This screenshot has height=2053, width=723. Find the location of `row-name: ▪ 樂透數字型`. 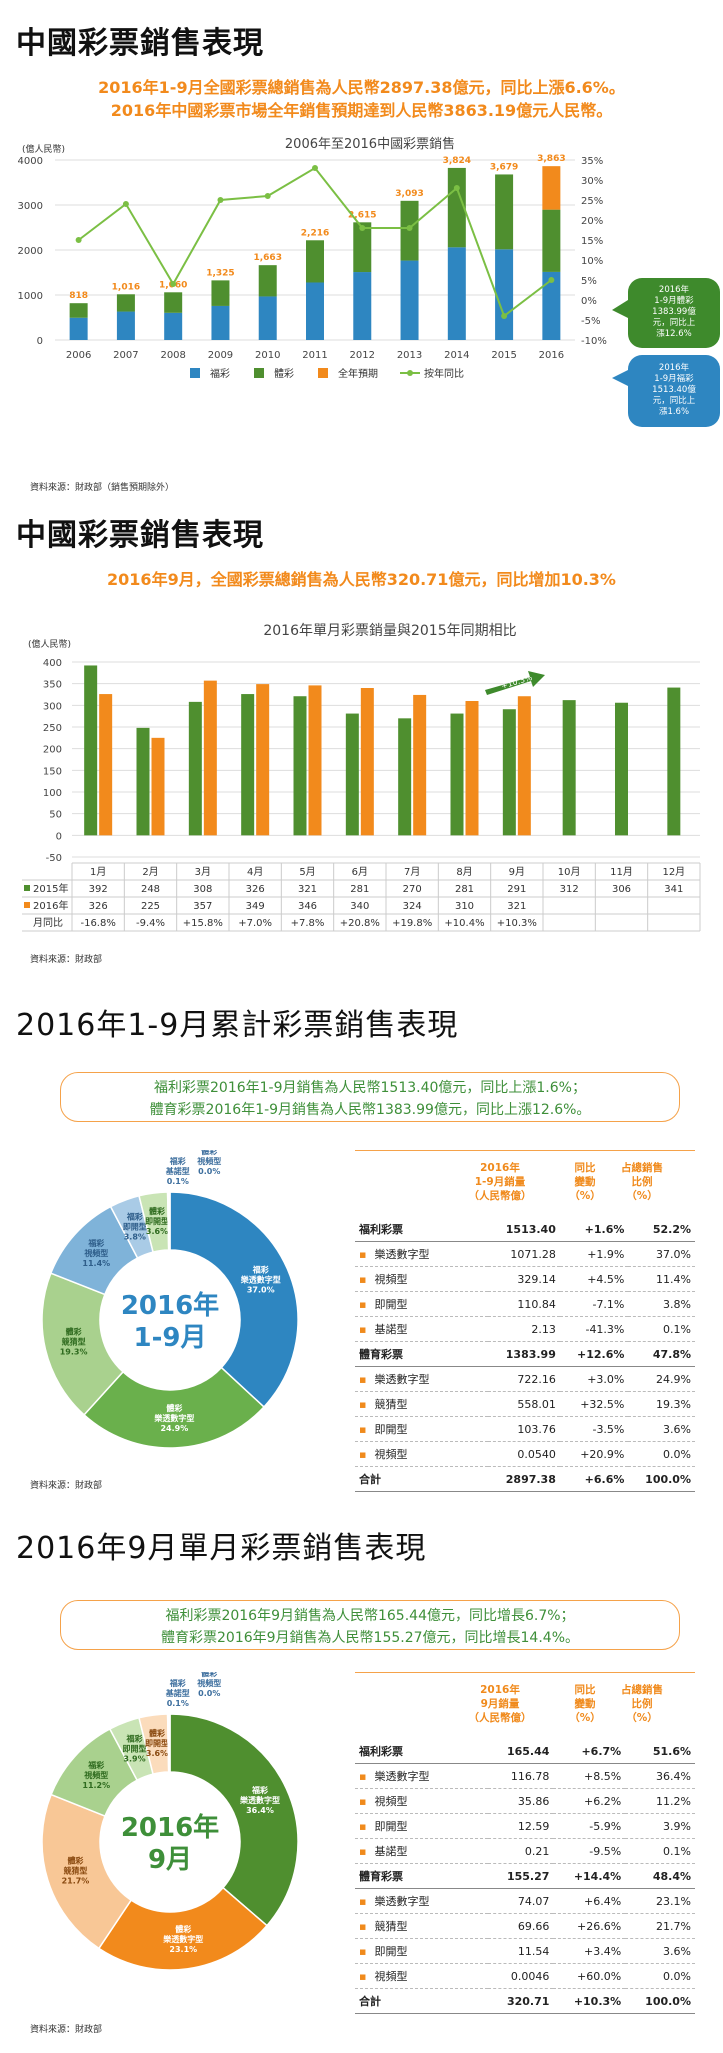

row-name: ▪ 樂透數字型 is located at coordinates (421, 1776).